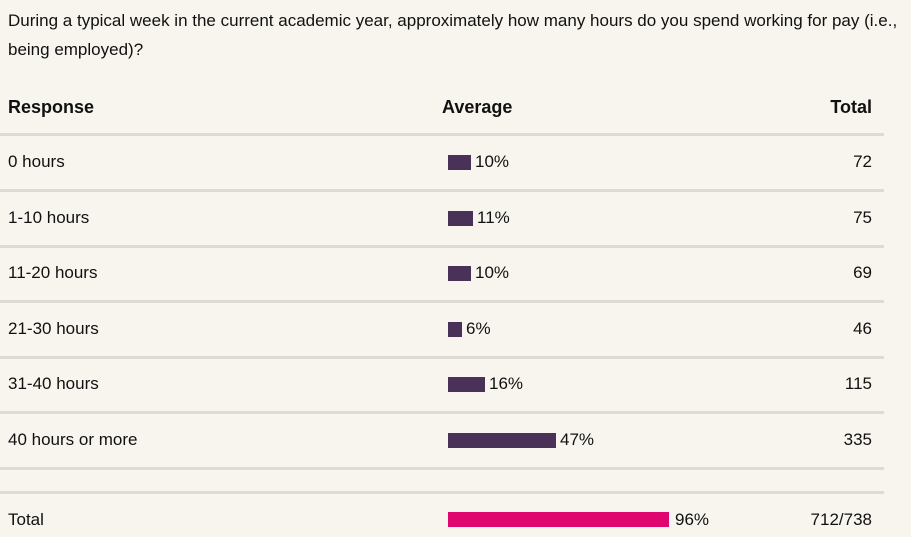 This screenshot has width=911, height=537. What do you see at coordinates (862, 217) in the screenshot?
I see `response-total: 75` at bounding box center [862, 217].